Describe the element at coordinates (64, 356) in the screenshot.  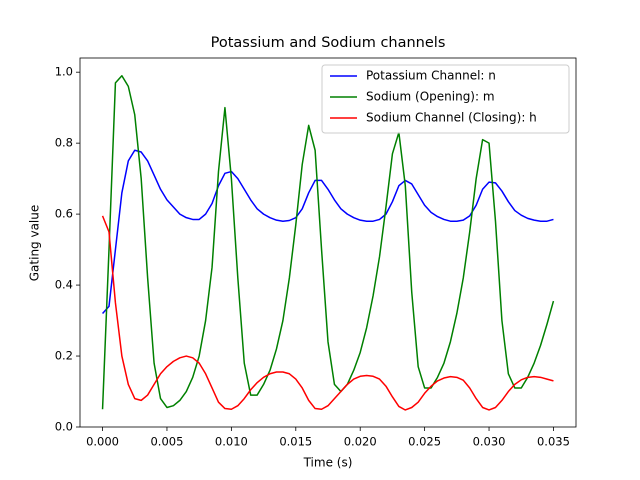
I see `y-tick-label: 0.2` at that location.